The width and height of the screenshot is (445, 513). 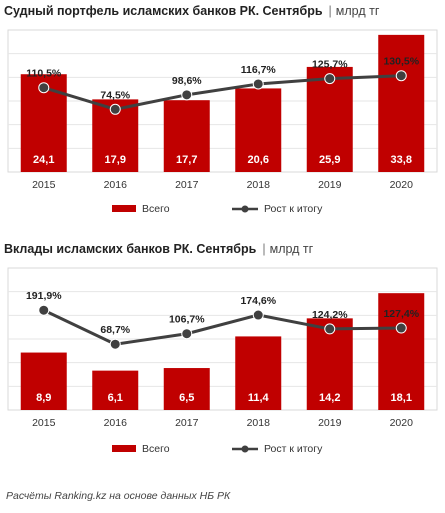 I want to click on bar-value-label: 11,4, so click(x=259, y=398).